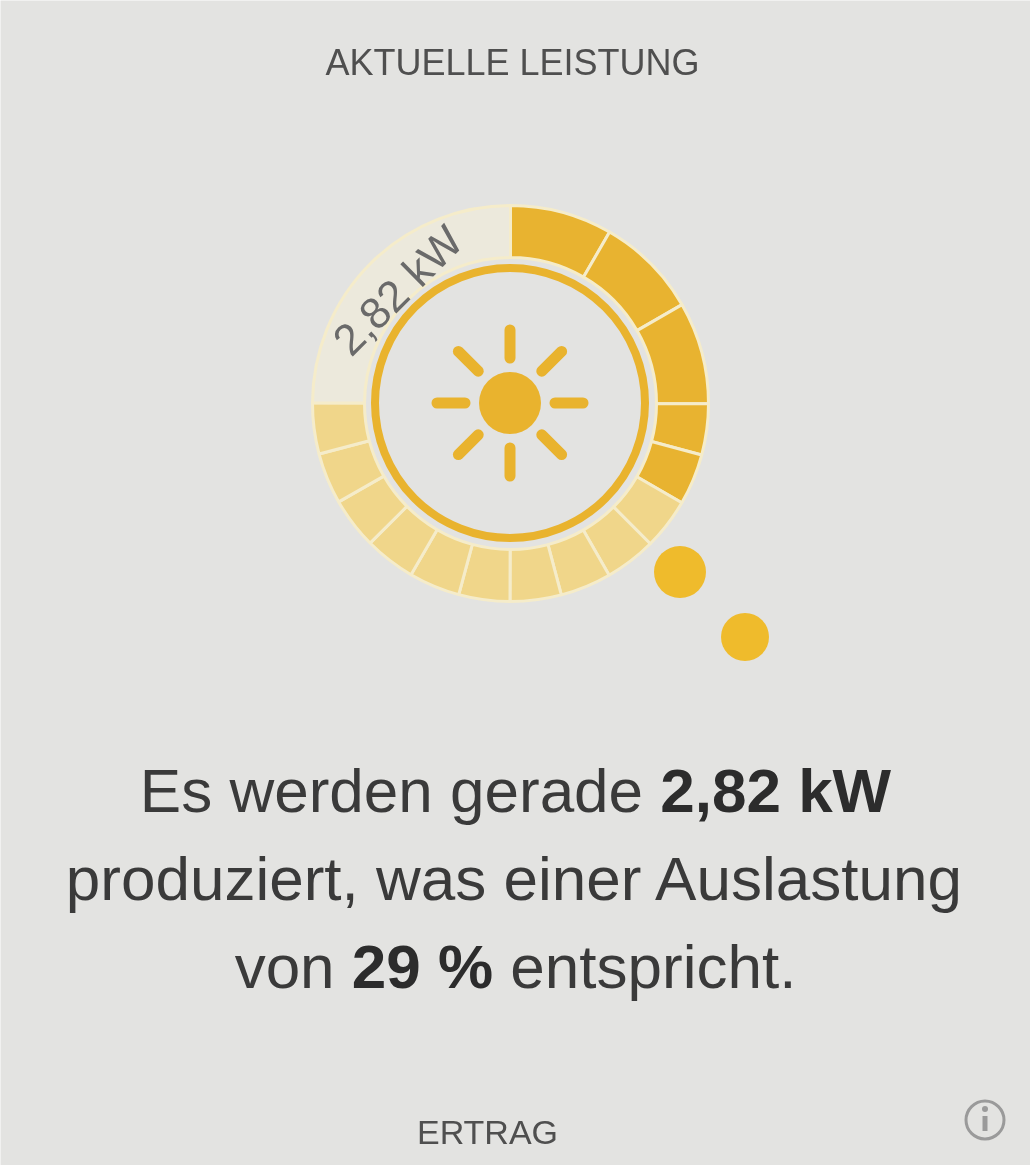  Describe the element at coordinates (487, 1131) in the screenshot. I see `text: ERTRAG` at that location.